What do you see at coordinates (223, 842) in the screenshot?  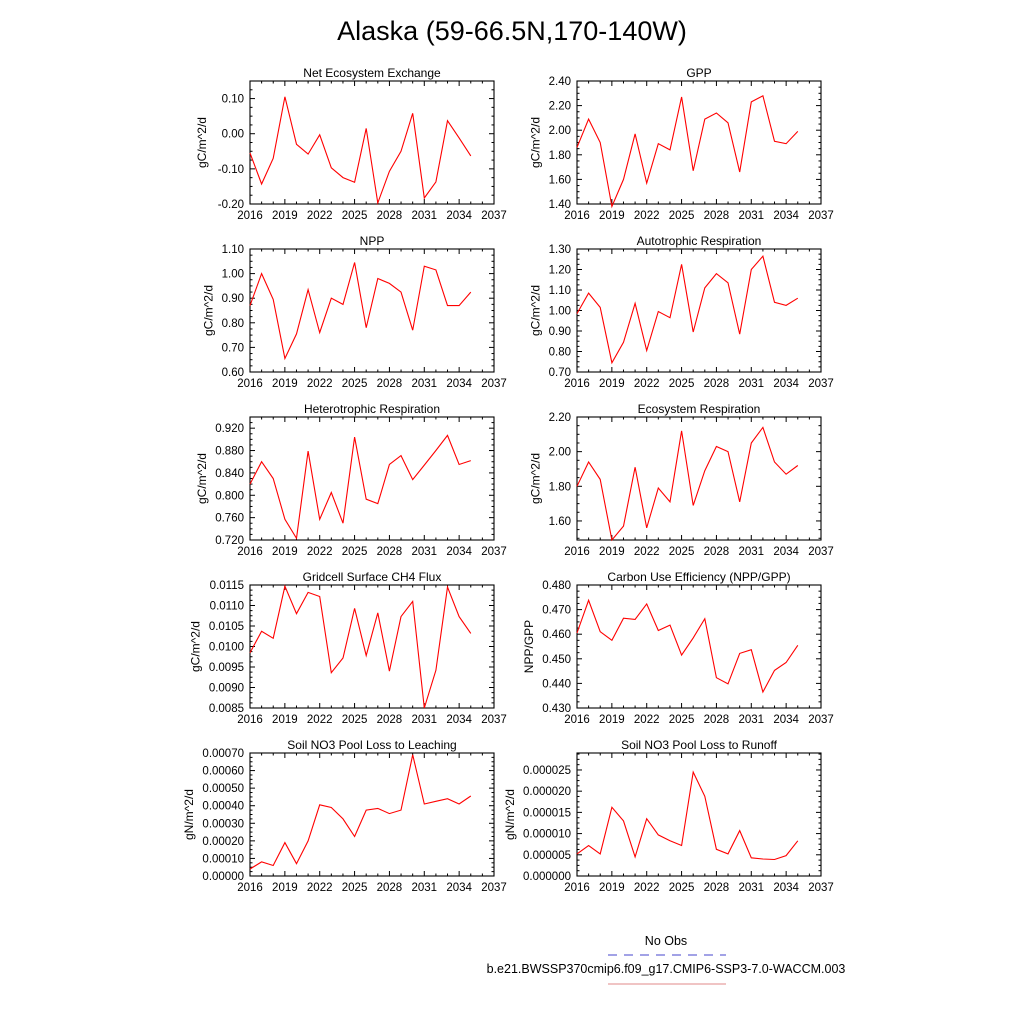 I see `y-tick-label: 0.00020` at bounding box center [223, 842].